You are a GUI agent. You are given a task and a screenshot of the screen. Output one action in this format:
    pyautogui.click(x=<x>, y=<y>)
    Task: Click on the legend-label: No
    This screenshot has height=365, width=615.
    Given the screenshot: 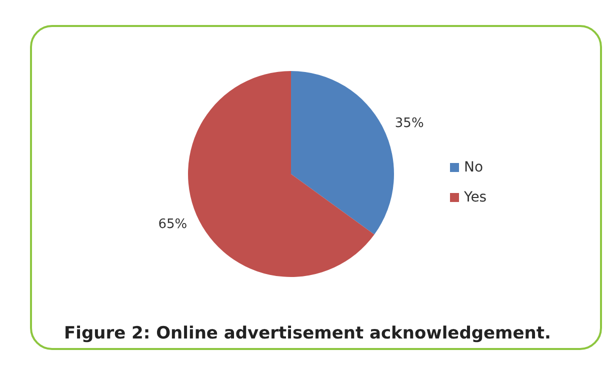 What is the action you would take?
    pyautogui.click(x=474, y=168)
    